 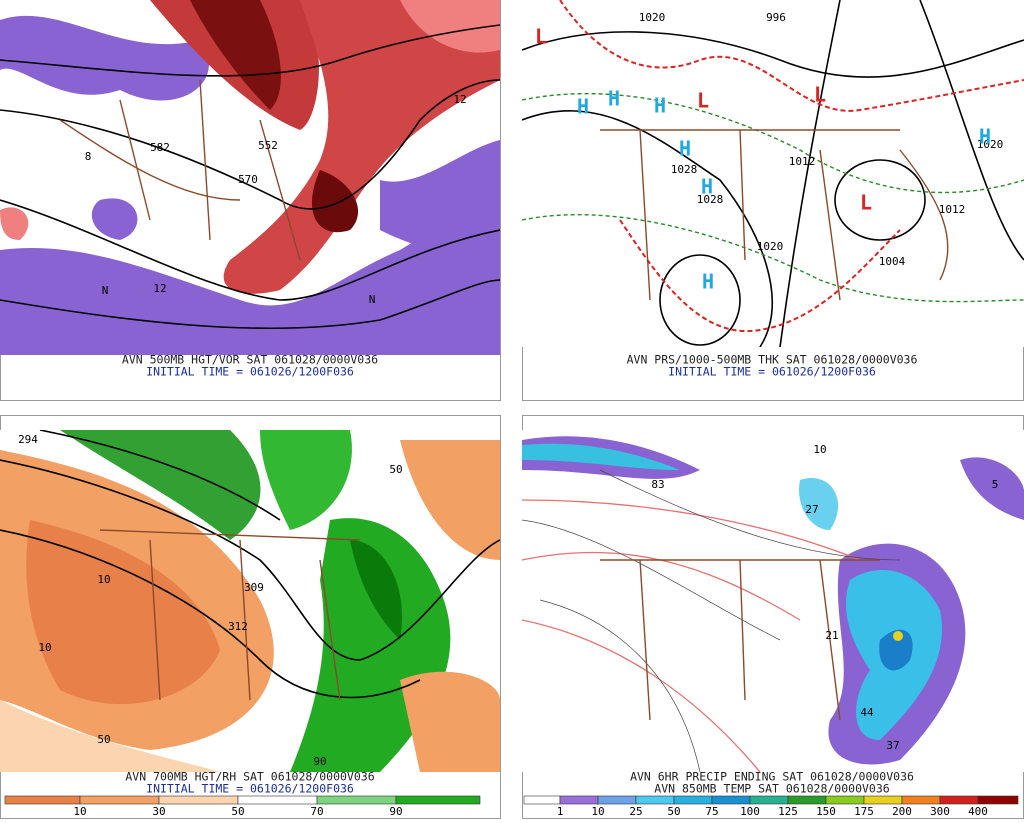 What do you see at coordinates (831, 635) in the screenshot?
I see `contour-label: 21` at bounding box center [831, 635].